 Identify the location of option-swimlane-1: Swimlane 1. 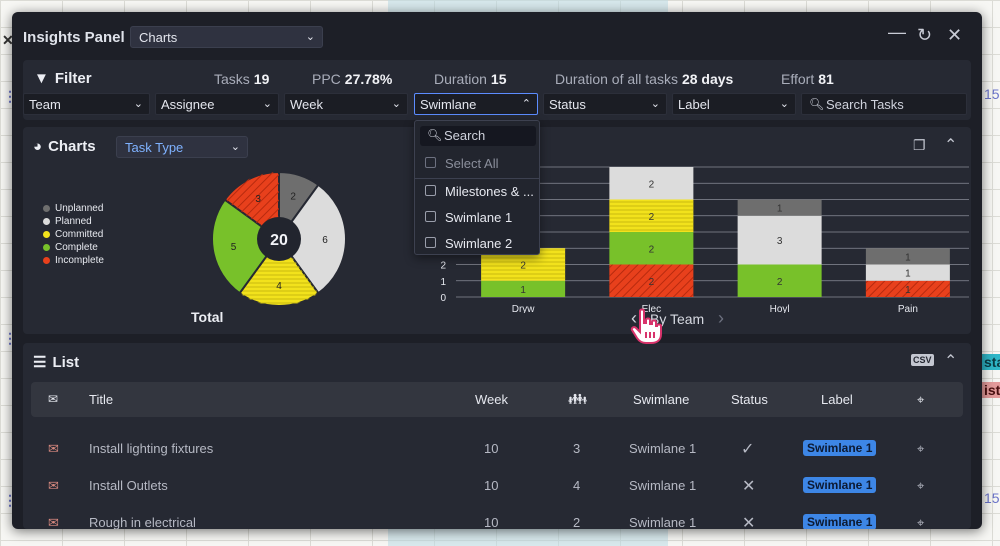
(468, 217).